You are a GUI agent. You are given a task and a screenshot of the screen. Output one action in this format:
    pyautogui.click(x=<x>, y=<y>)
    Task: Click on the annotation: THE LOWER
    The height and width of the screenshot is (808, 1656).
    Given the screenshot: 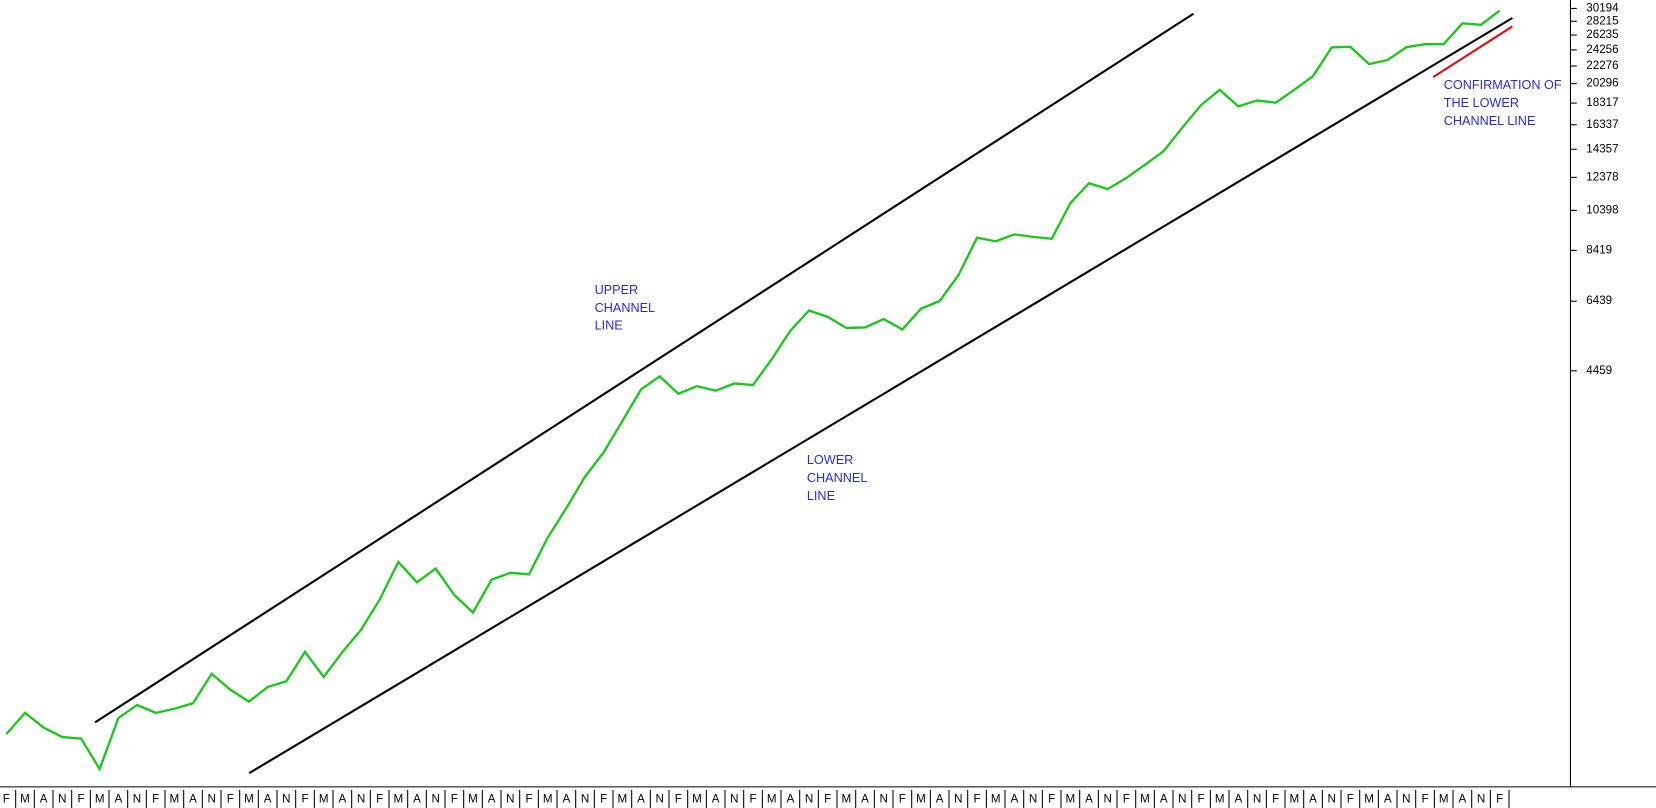 What is the action you would take?
    pyautogui.click(x=1481, y=103)
    